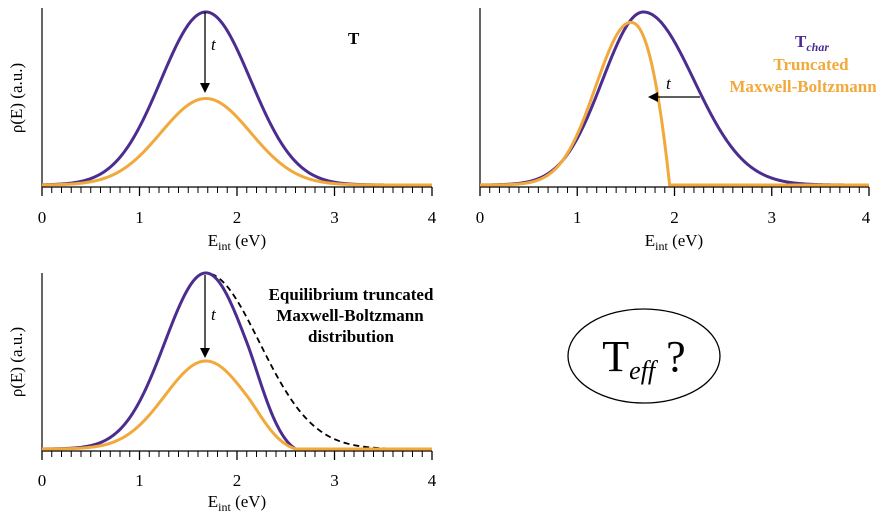 The height and width of the screenshot is (512, 883). I want to click on annotation-line-3: distribution, so click(351, 336).